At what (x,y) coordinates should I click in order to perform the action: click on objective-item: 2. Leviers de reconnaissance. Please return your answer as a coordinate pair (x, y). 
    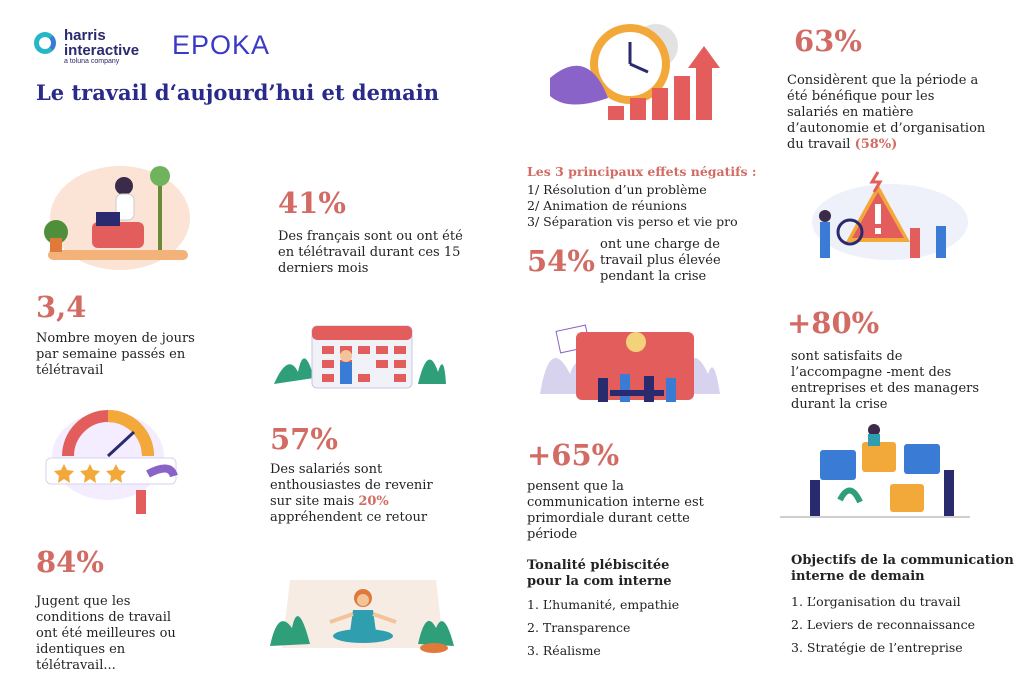
    Looking at the image, I should click on (883, 624).